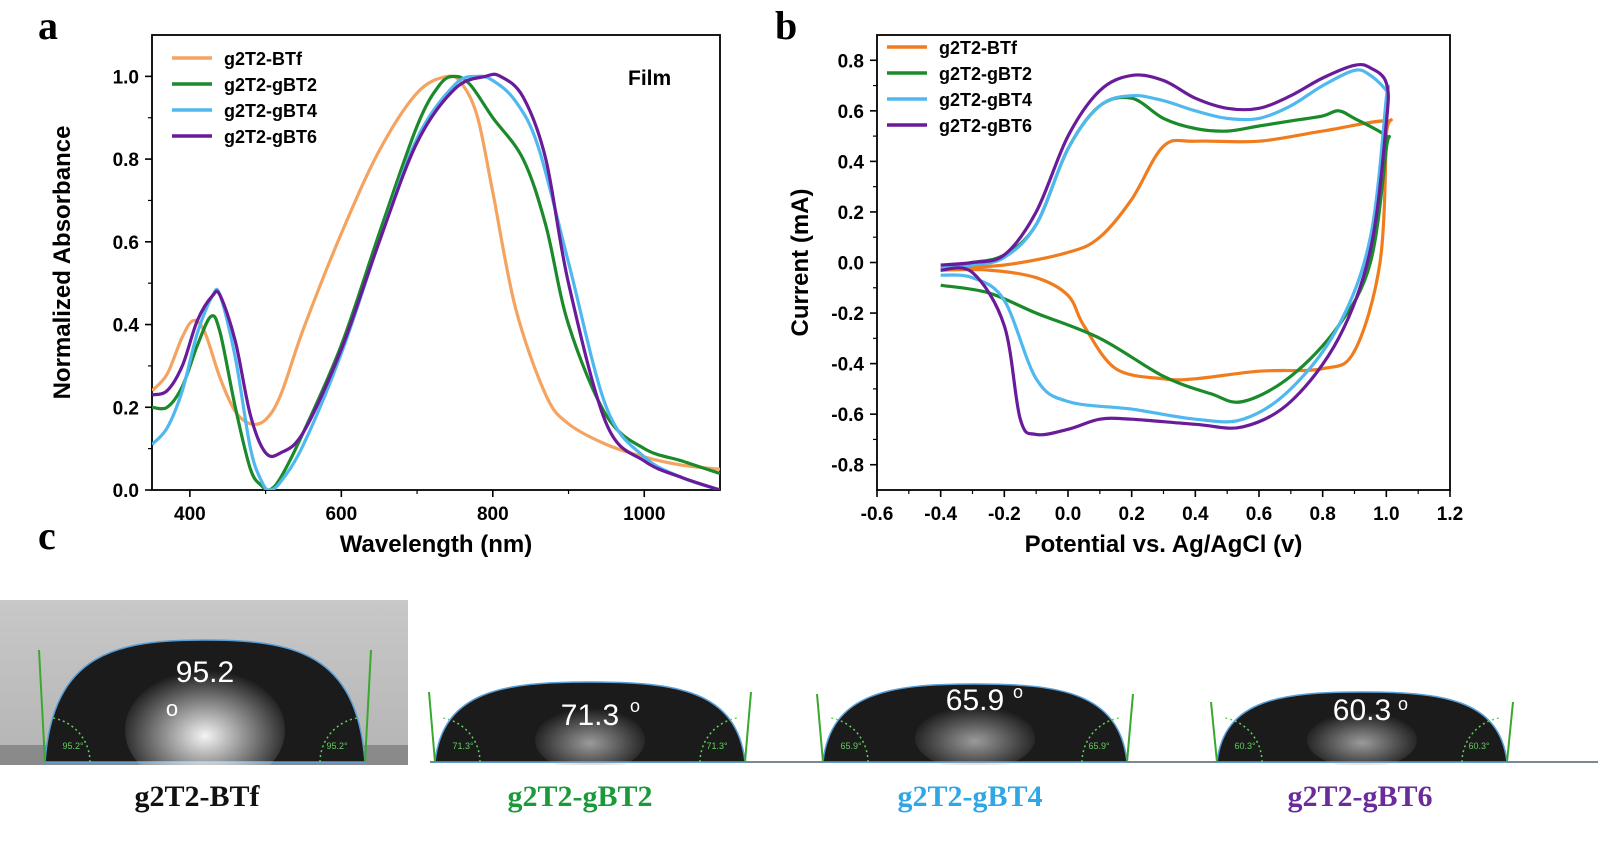 The height and width of the screenshot is (848, 1598). I want to click on photo-caption-gbt4: g2T2-gBT4, so click(970, 796).